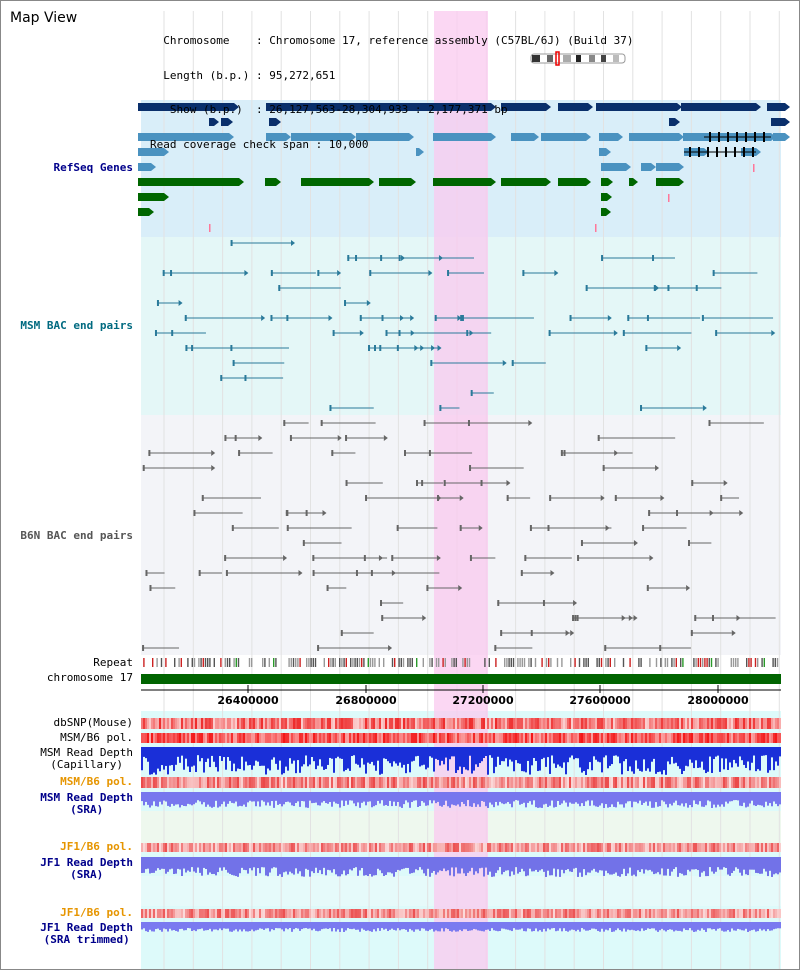 The width and height of the screenshot is (800, 970). I want to click on b6n-bac-pair-end, so click(150, 588).